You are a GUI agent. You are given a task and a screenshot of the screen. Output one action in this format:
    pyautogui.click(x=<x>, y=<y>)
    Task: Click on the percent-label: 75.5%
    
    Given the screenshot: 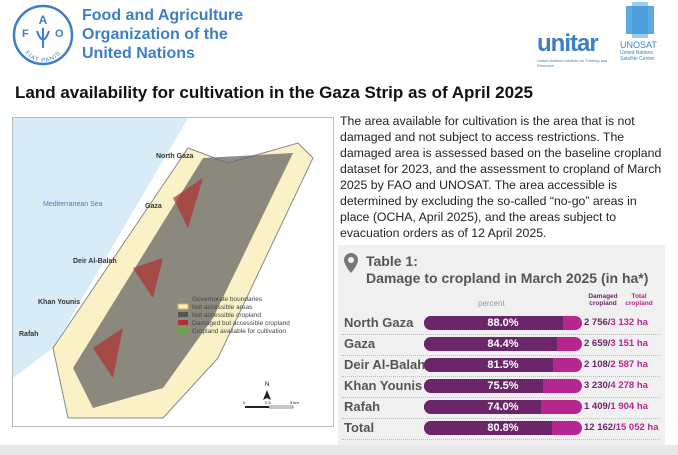 What is the action you would take?
    pyautogui.click(x=503, y=386)
    